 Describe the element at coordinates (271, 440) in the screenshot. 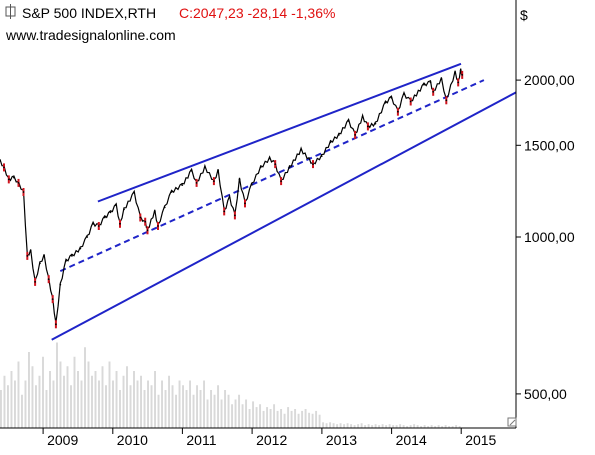

I see `x-tick-label: 2012` at that location.